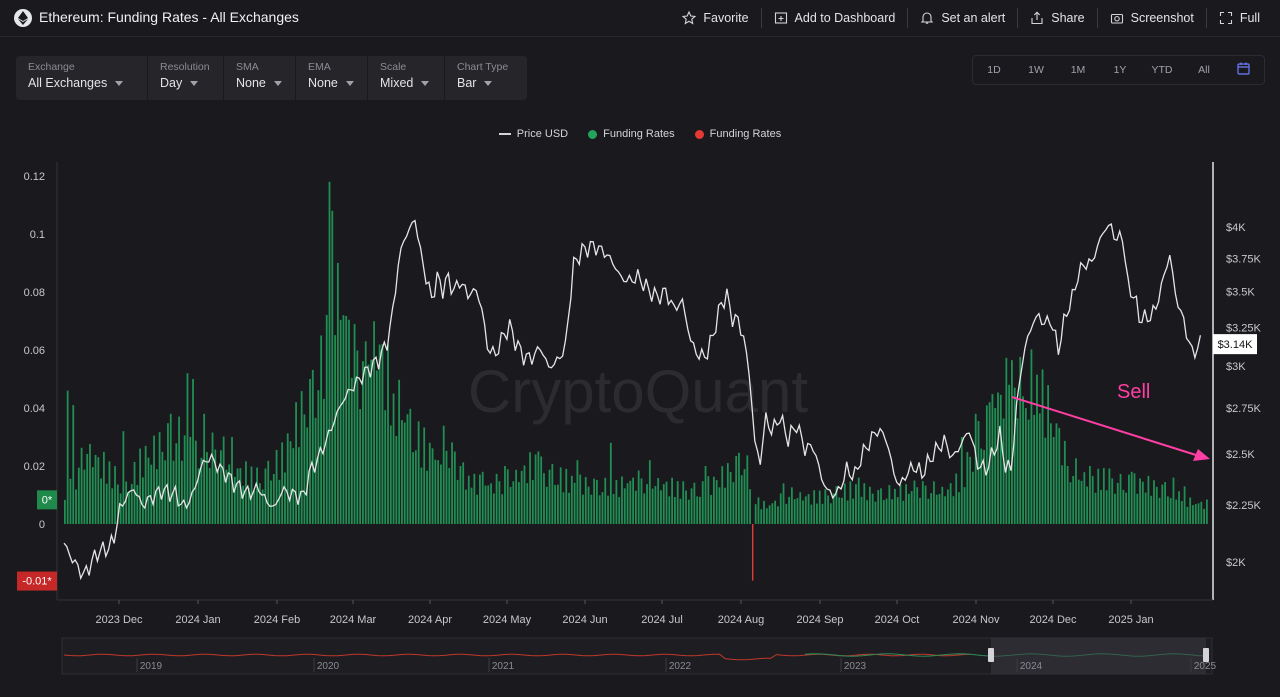 This screenshot has height=697, width=1280. Describe the element at coordinates (631, 134) in the screenshot. I see `legend-funding-positive: Funding Rates` at that location.